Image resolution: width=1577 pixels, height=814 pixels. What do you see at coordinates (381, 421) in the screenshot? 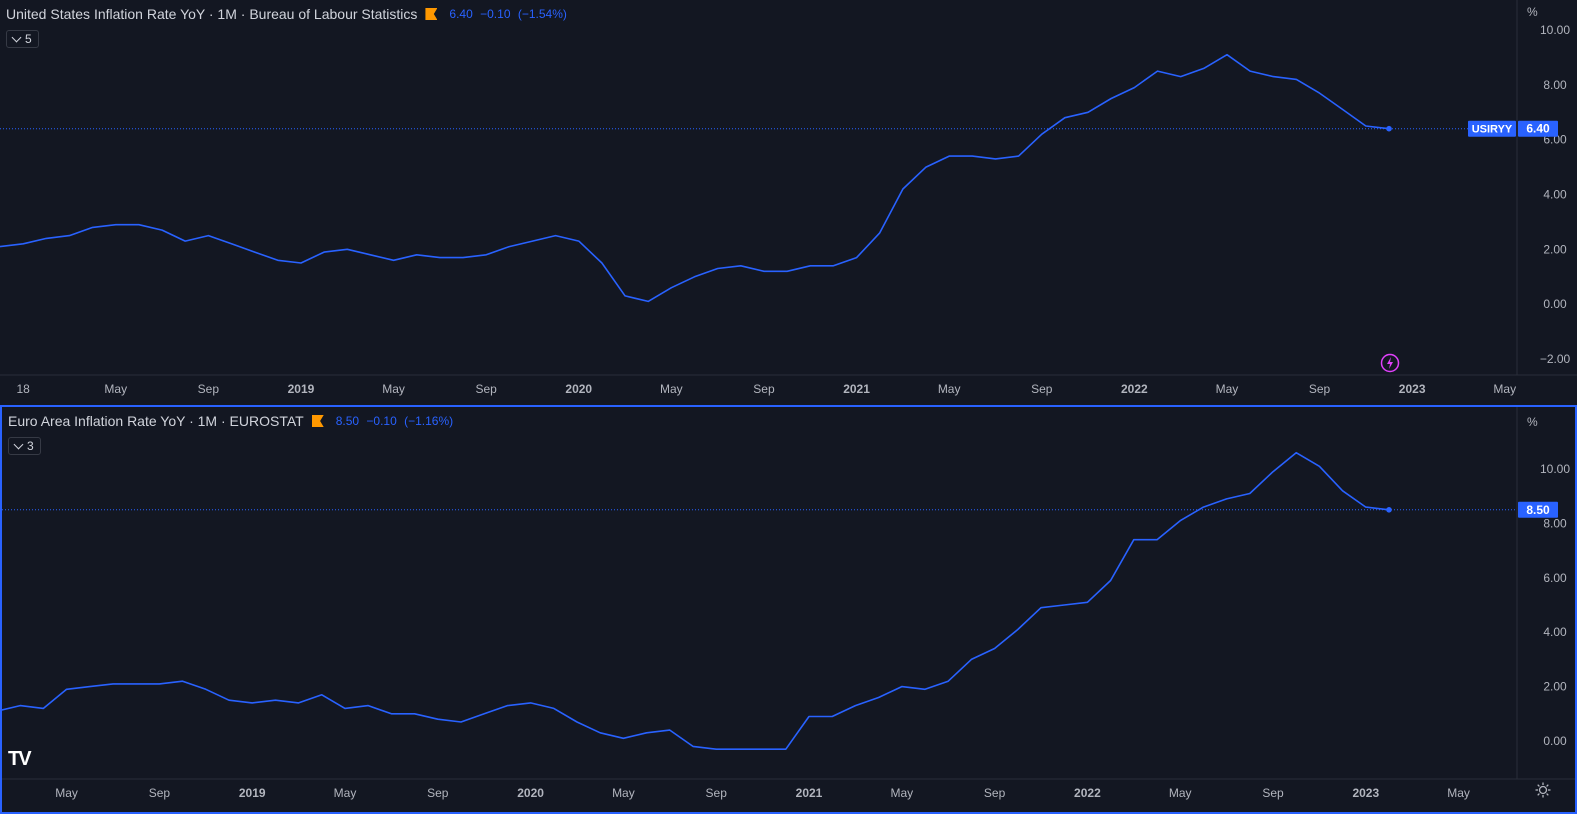
I see `euro-change: −0.10` at bounding box center [381, 421].